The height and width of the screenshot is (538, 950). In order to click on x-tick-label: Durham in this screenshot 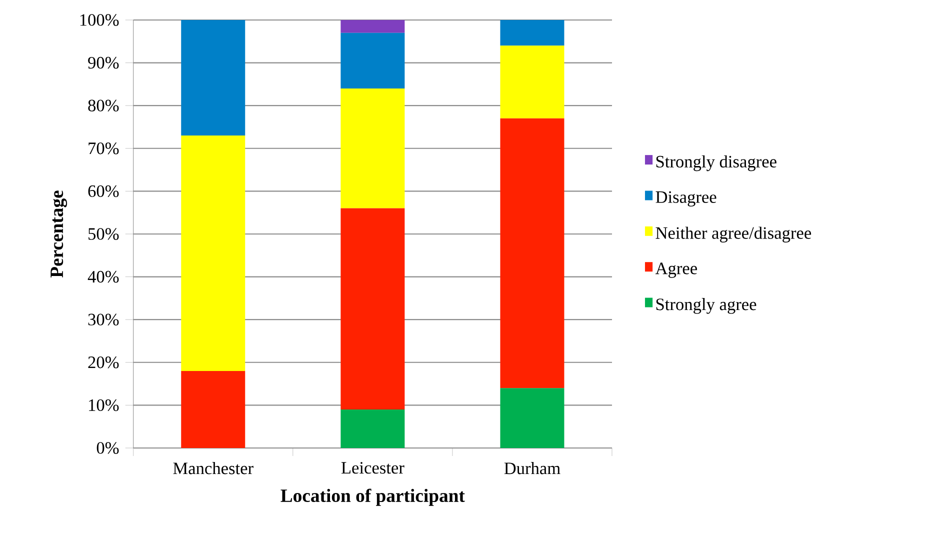, I will do `click(532, 468)`.